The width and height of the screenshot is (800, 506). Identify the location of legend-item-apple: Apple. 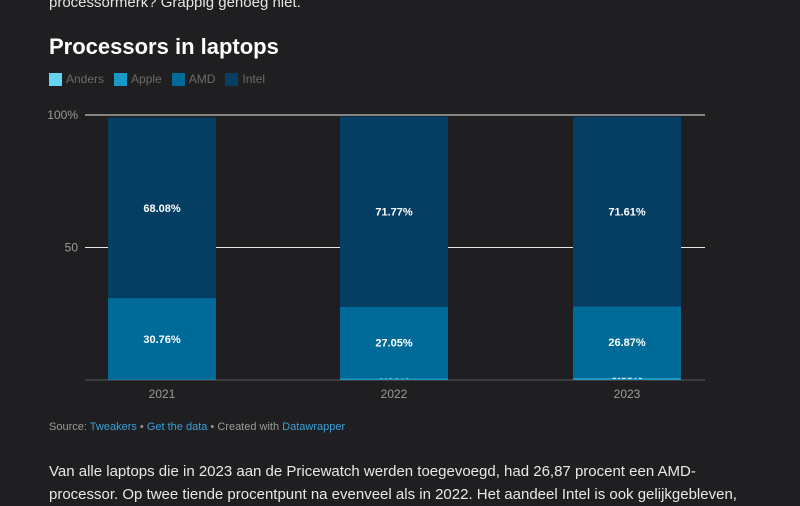
(138, 79).